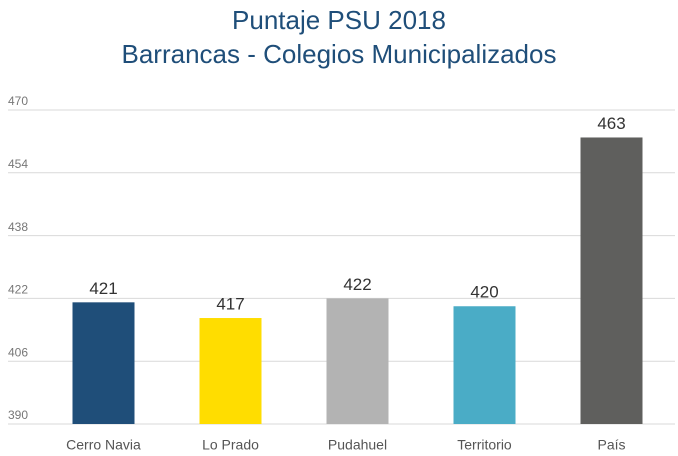  I want to click on x-tick-label: Cerro Navia, so click(103, 445).